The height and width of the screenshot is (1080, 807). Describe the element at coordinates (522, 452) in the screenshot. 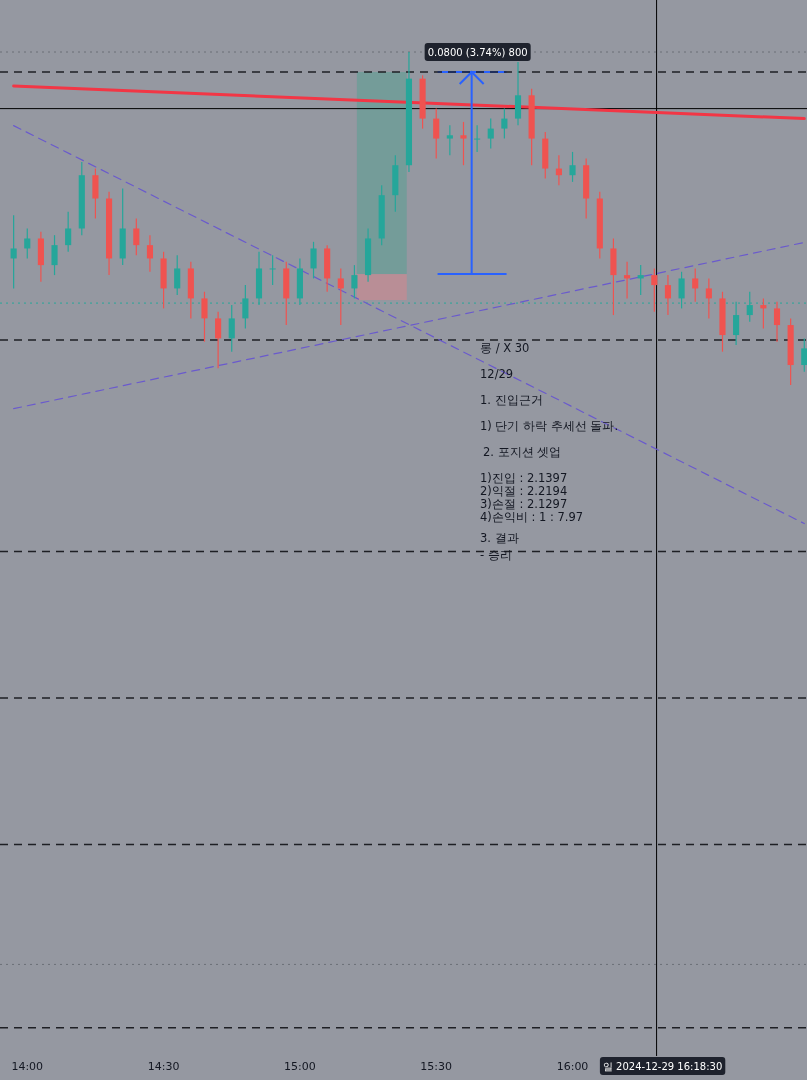

I see `text: 2. 포지션 셋업` at that location.